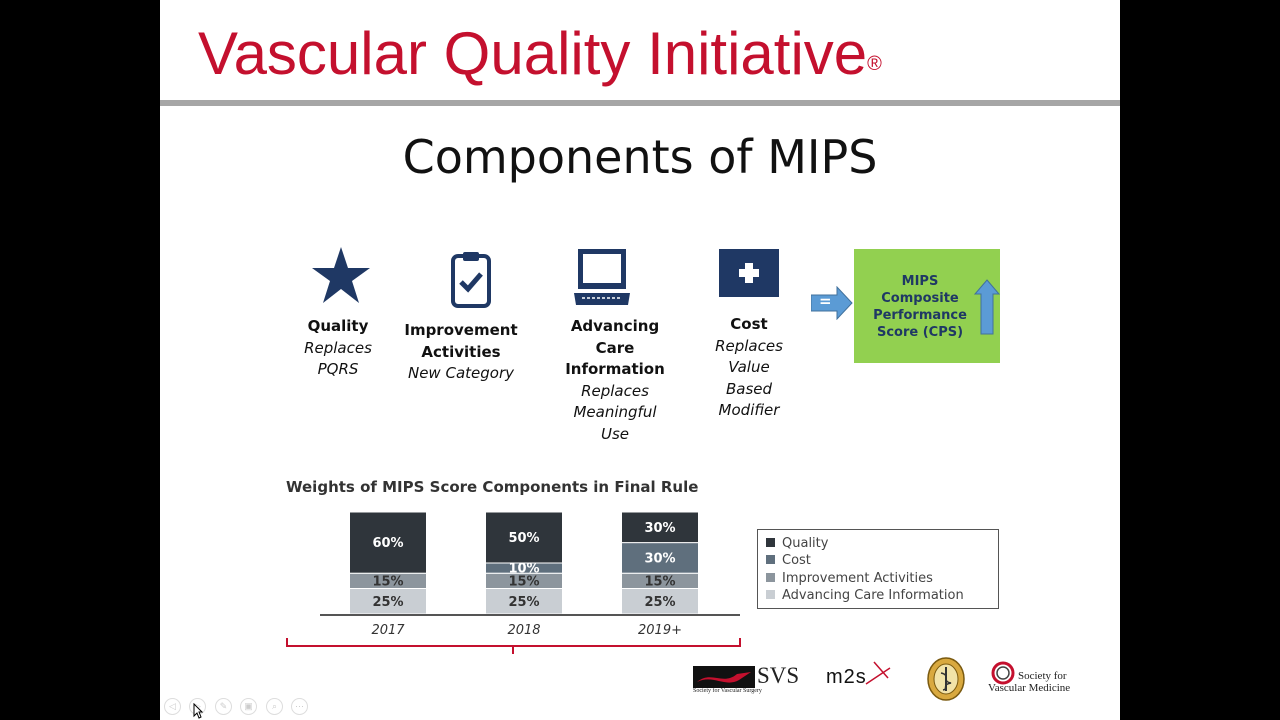 This screenshot has width=1280, height=720. I want to click on cps-line: Score (CPS), so click(920, 332).